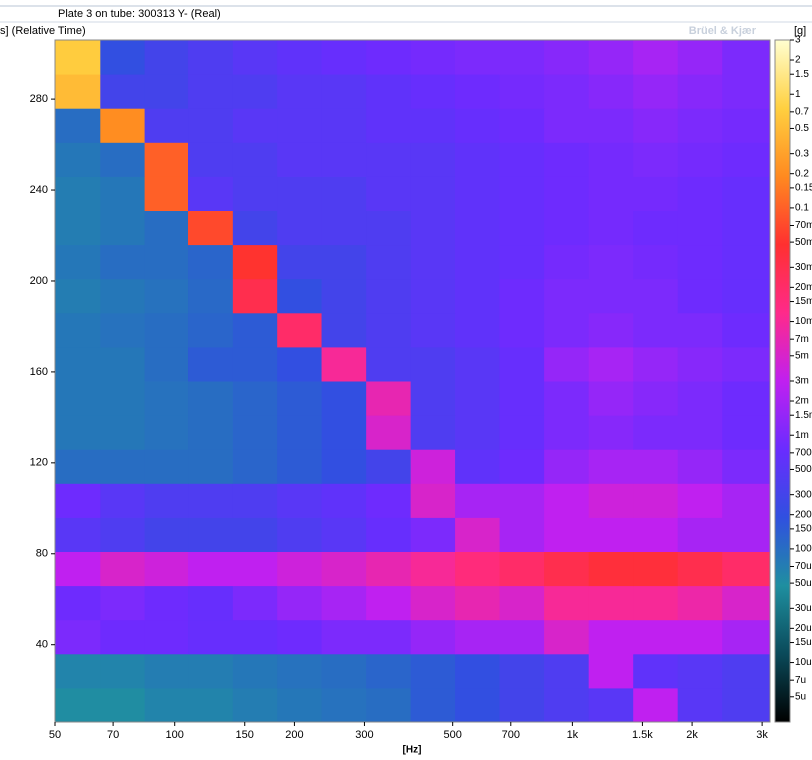 This screenshot has width=812, height=760. Describe the element at coordinates (802, 339) in the screenshot. I see `colorbar-tick-label: 7m` at that location.